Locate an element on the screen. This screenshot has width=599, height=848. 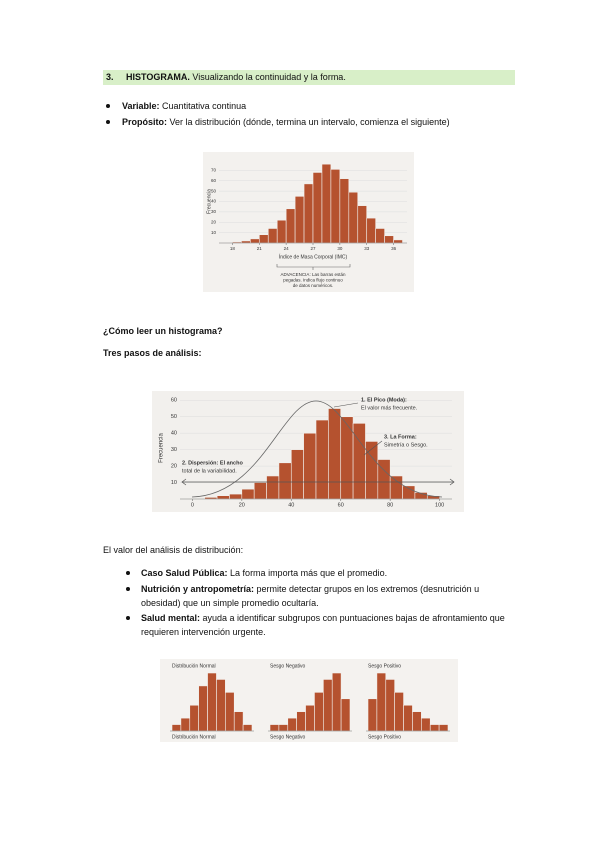
value-title: El valor del análisis de distribución: is located at coordinates (173, 550).